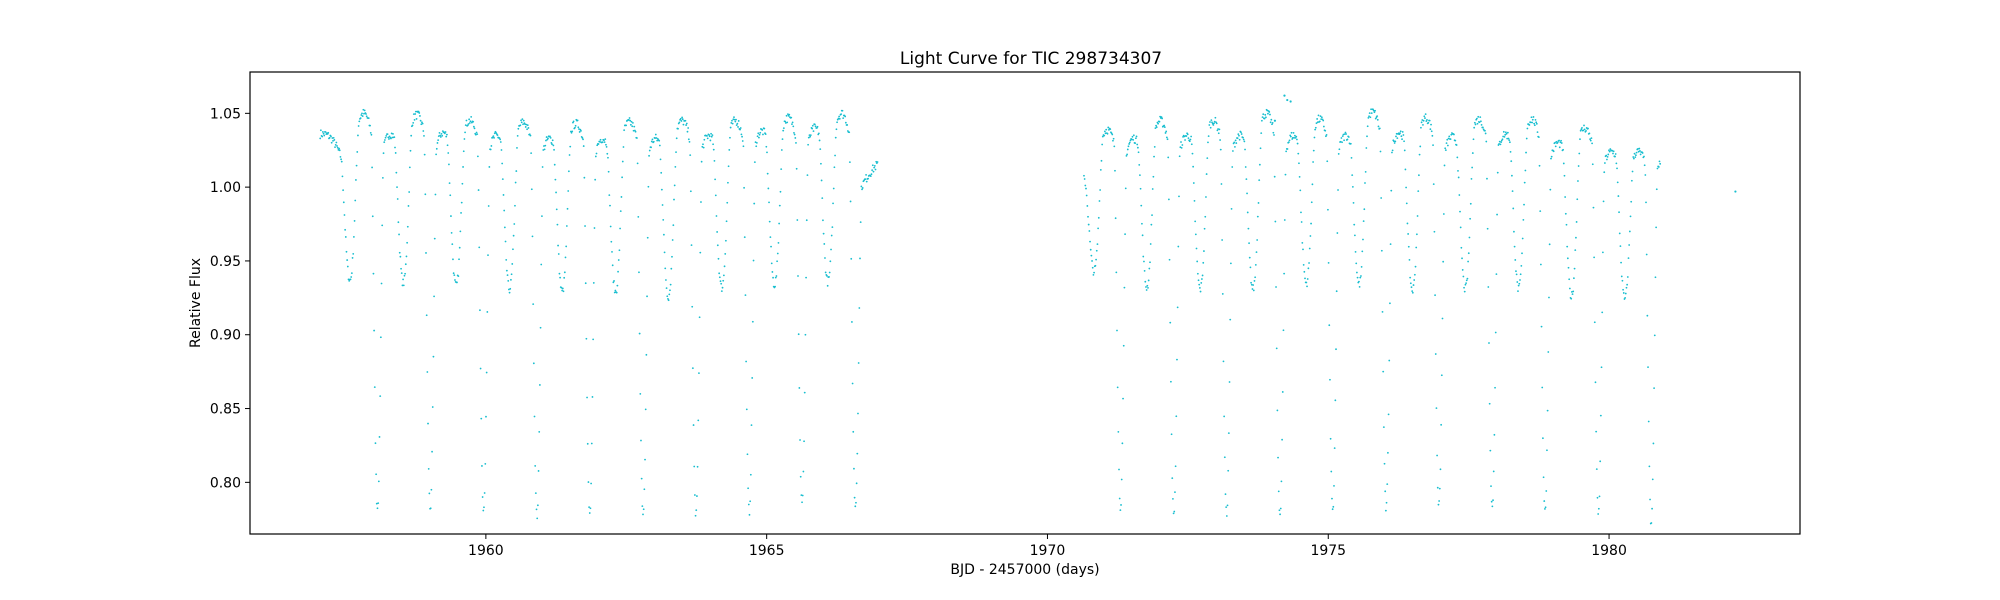  I want to click on x-tick-label: 1980, so click(1609, 551).